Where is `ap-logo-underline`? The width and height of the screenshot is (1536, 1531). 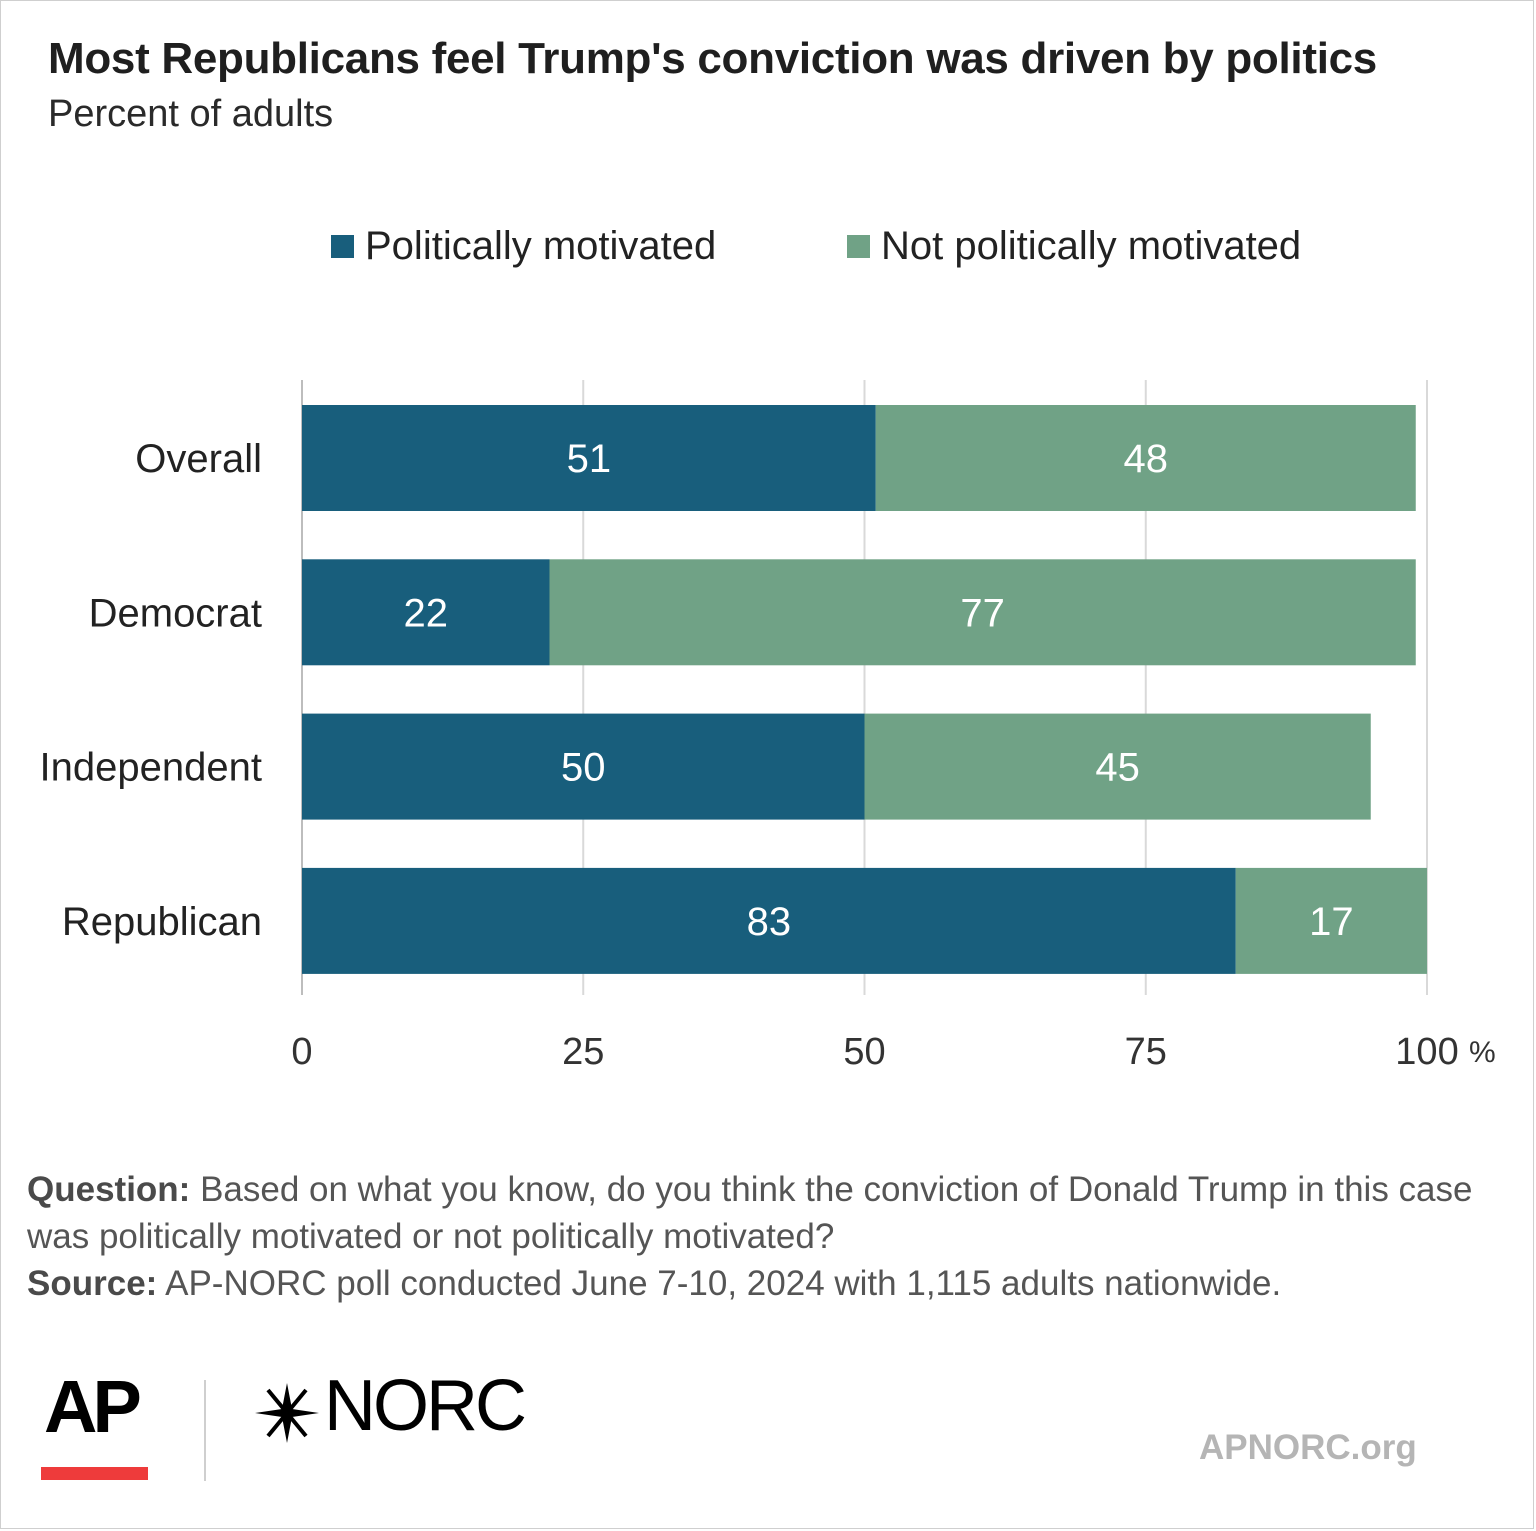 ap-logo-underline is located at coordinates (94, 1473).